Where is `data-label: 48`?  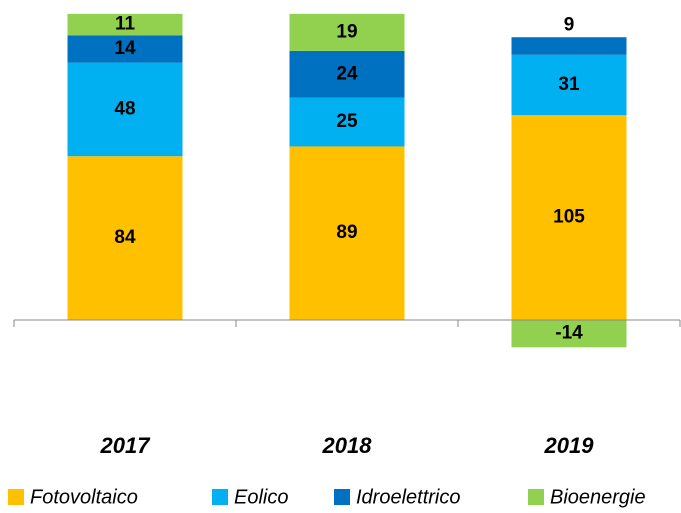
data-label: 48 is located at coordinates (124, 108).